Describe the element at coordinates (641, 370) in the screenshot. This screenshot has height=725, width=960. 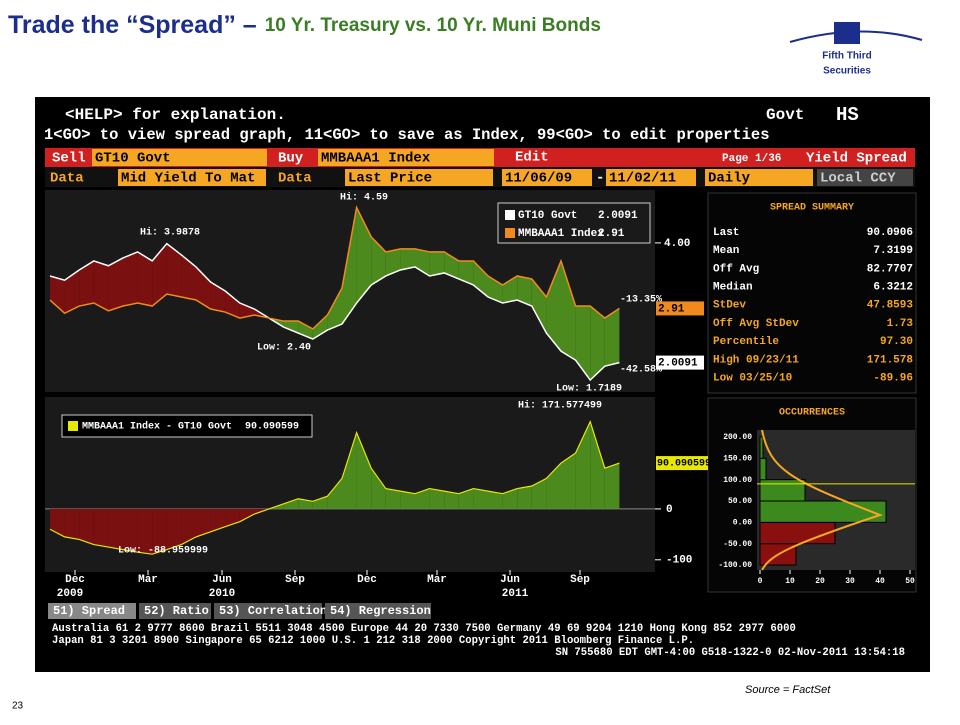
I see `pct-label: -42.58%` at that location.